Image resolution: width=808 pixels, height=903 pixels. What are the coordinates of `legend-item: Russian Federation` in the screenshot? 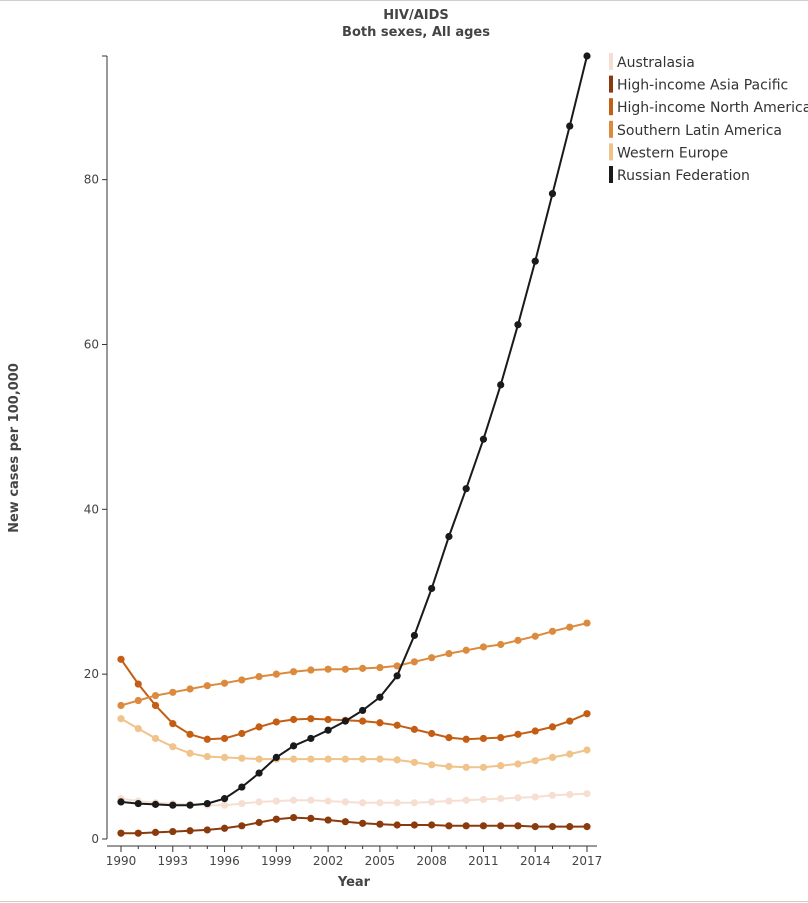 It's located at (679, 175).